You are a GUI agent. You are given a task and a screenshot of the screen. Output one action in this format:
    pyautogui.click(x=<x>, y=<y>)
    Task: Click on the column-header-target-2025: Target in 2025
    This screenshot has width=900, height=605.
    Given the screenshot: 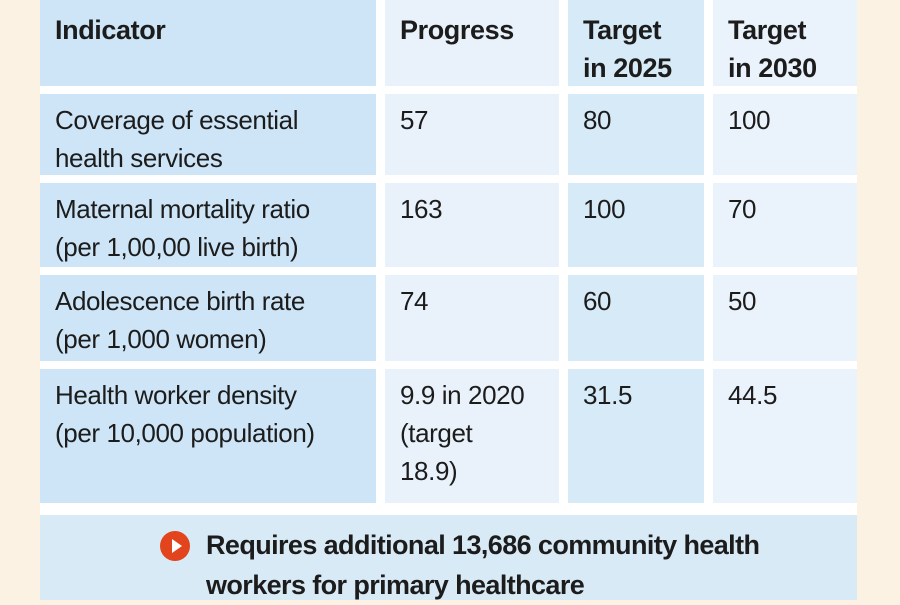 What is the action you would take?
    pyautogui.click(x=636, y=43)
    